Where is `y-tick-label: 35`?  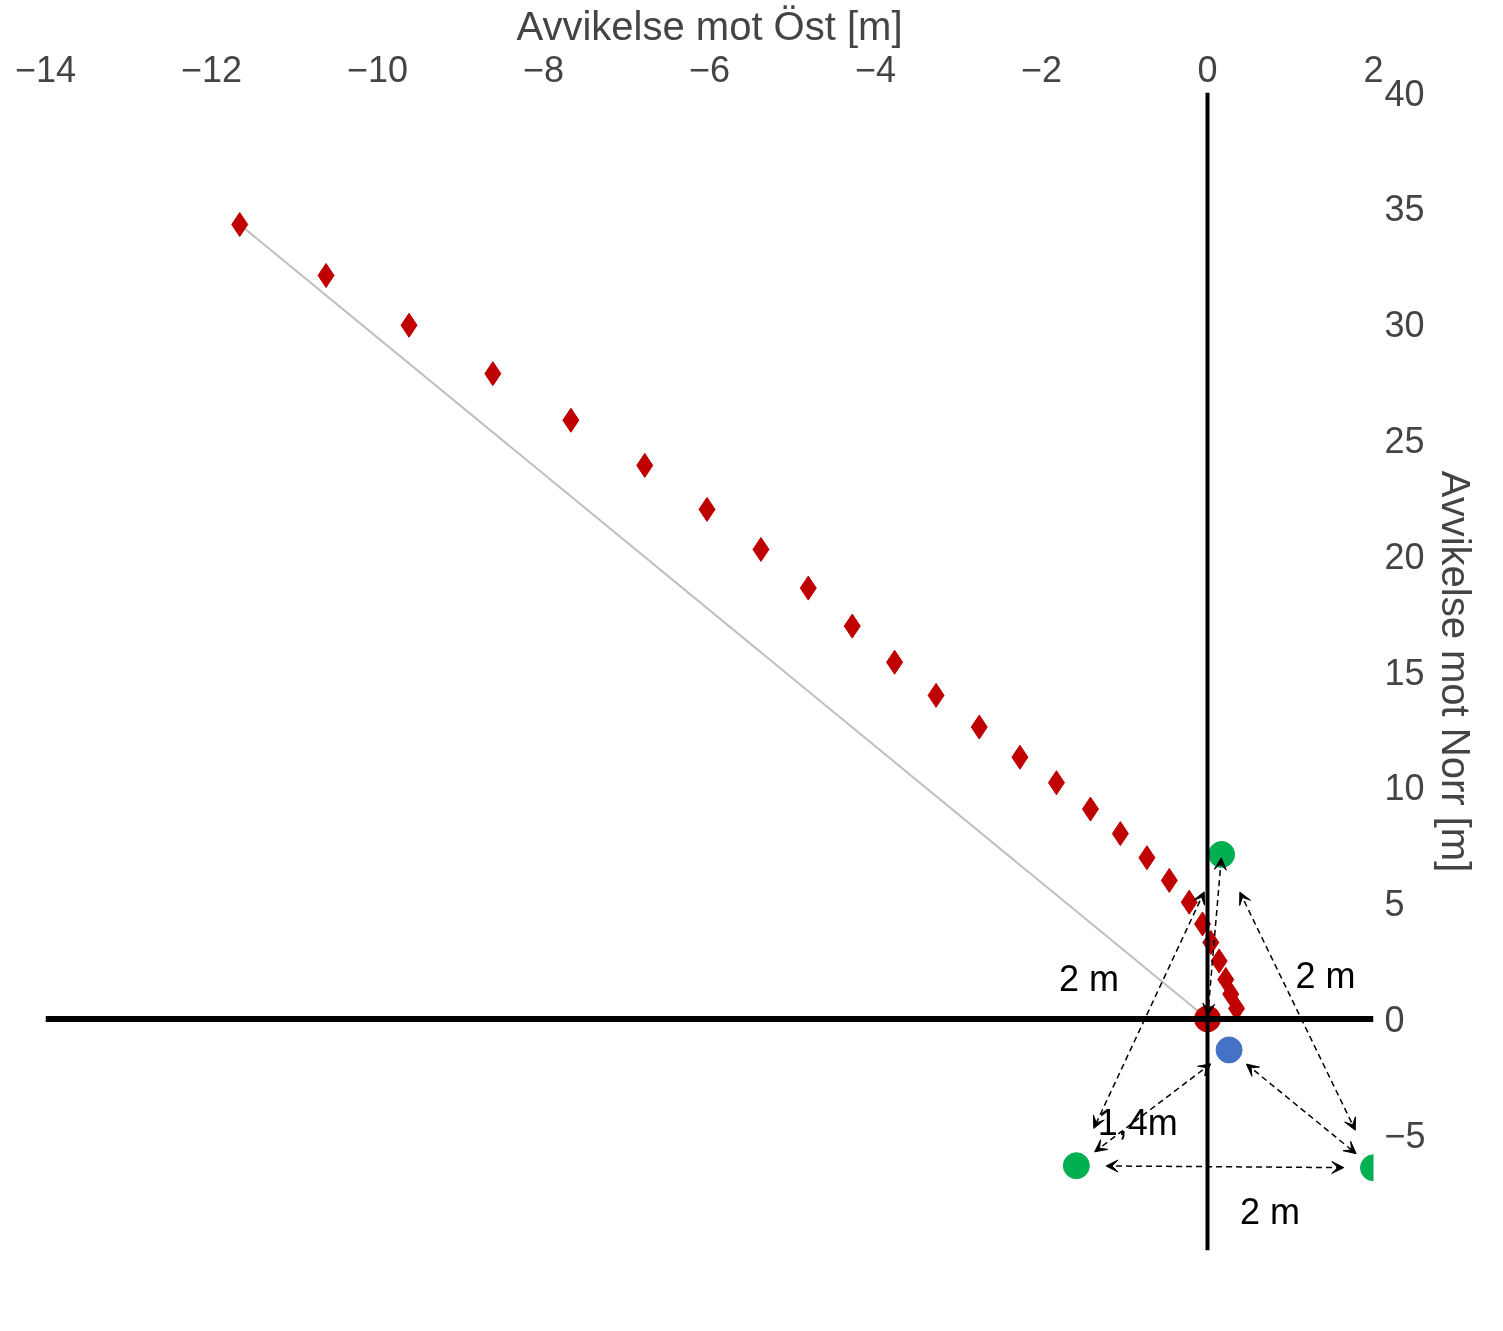
y-tick-label: 35 is located at coordinates (1404, 209).